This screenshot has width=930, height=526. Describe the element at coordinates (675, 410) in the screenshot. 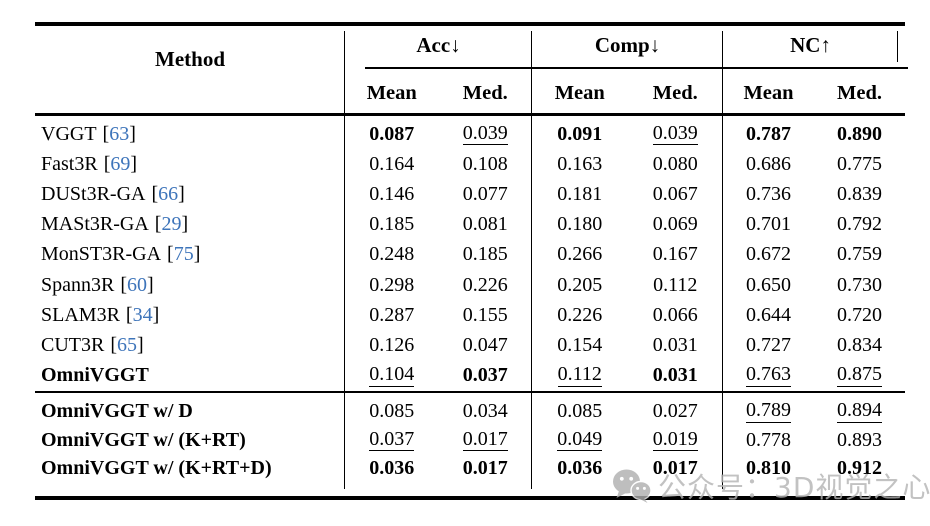

I see `metric-value: 0.027` at that location.